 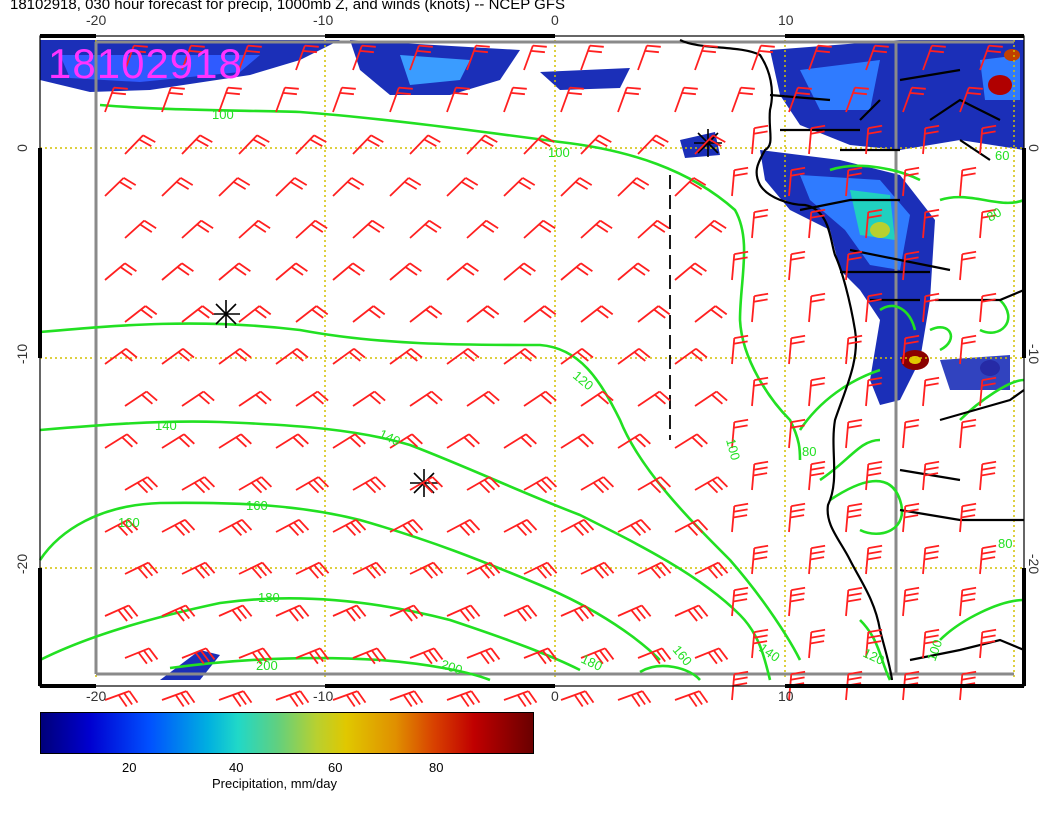 I want to click on contour-label: 140, so click(x=166, y=425).